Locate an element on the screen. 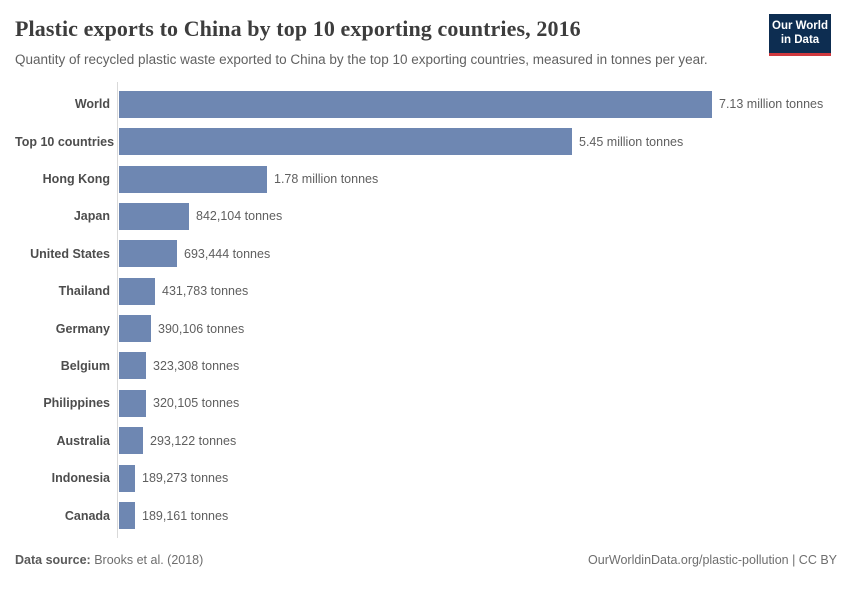  y-axis-line is located at coordinates (117, 310).